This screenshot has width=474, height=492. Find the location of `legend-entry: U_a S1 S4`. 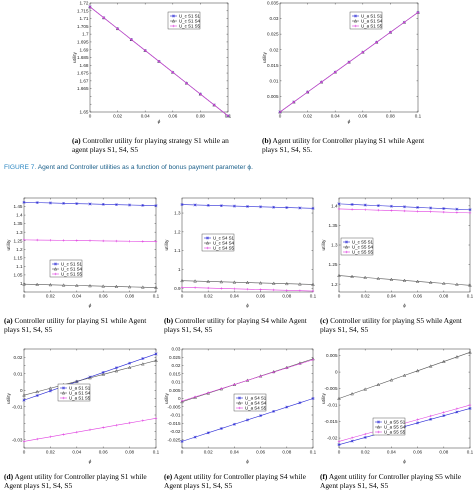

legend-entry: U_a S1 S4 is located at coordinates (372, 21).